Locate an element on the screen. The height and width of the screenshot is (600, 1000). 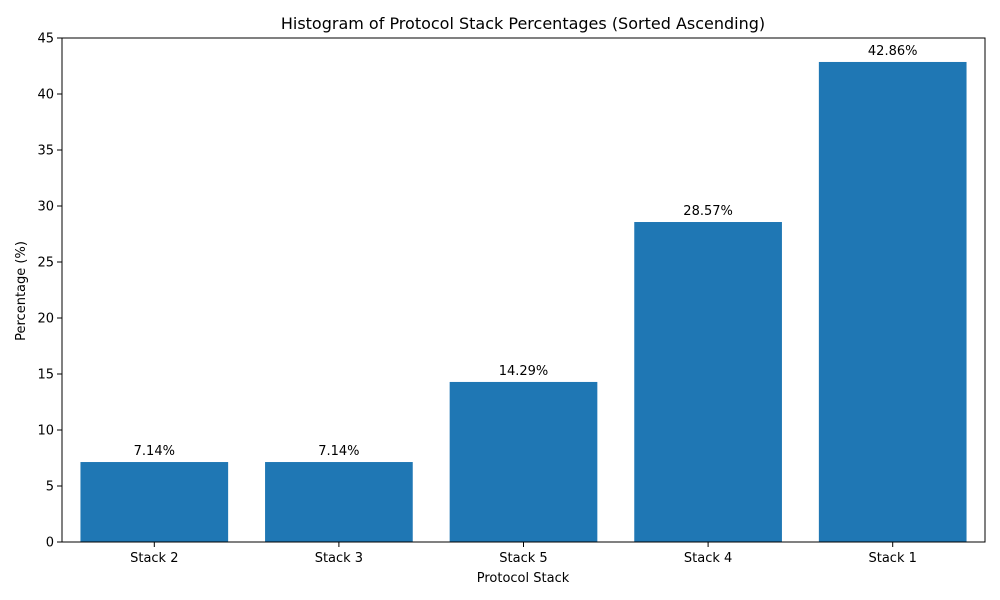
x-tick-label: Stack 4 is located at coordinates (708, 558).